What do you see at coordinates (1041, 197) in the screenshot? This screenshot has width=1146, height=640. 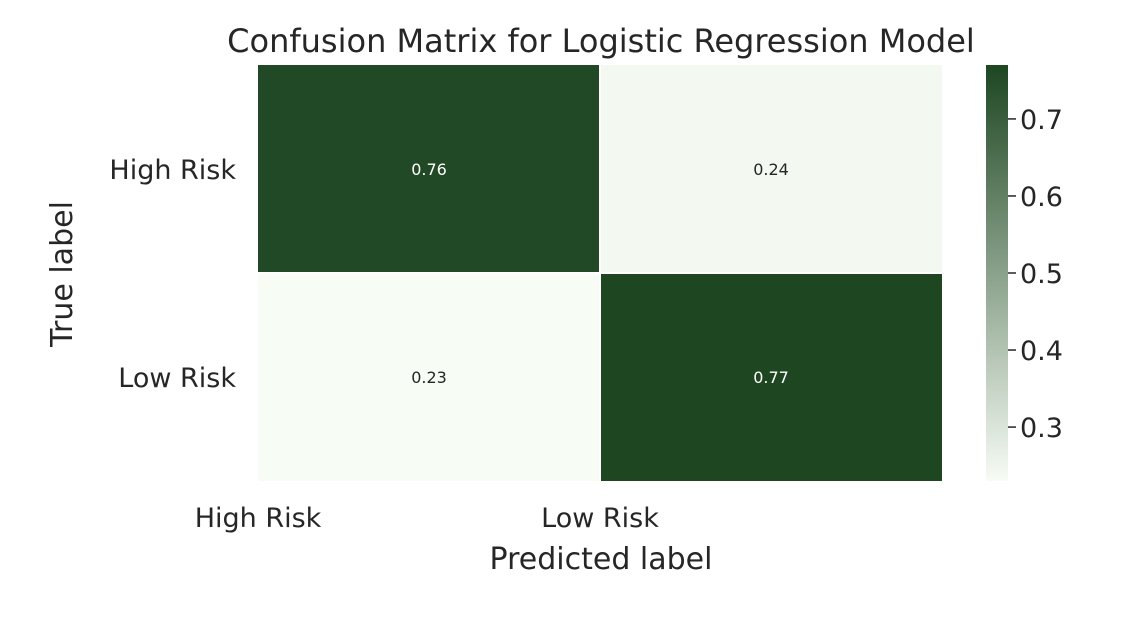 I see `colorbar-tick-label: 0.6` at bounding box center [1041, 197].